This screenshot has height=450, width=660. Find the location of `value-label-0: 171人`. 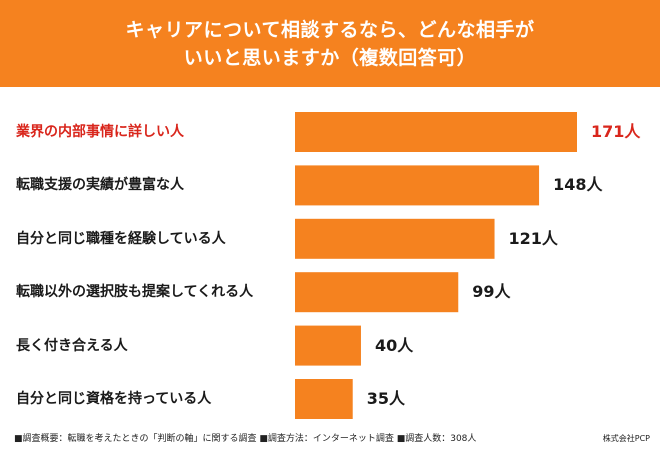

value-label-0: 171人 is located at coordinates (616, 131).